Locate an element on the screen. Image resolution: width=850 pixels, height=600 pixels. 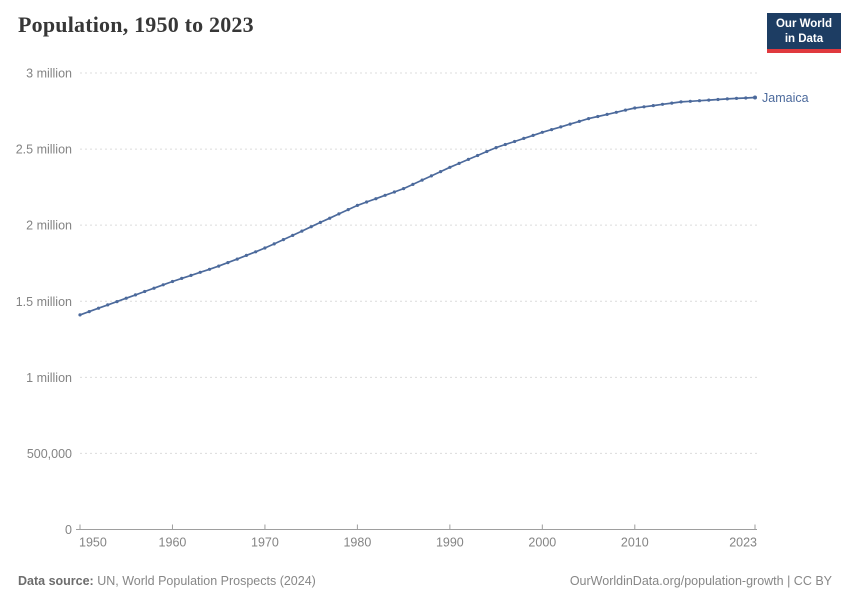
x-tick-label: 2000 is located at coordinates (542, 543).